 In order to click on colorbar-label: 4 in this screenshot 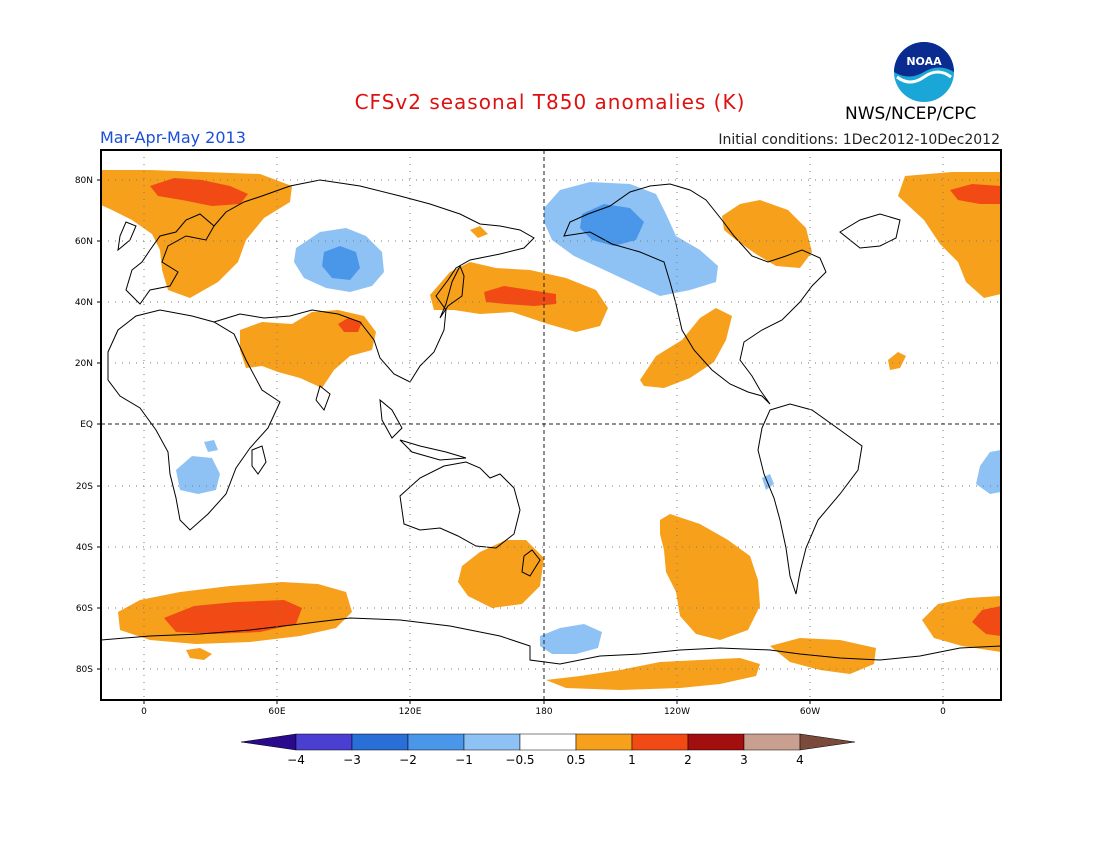, I will do `click(800, 760)`.